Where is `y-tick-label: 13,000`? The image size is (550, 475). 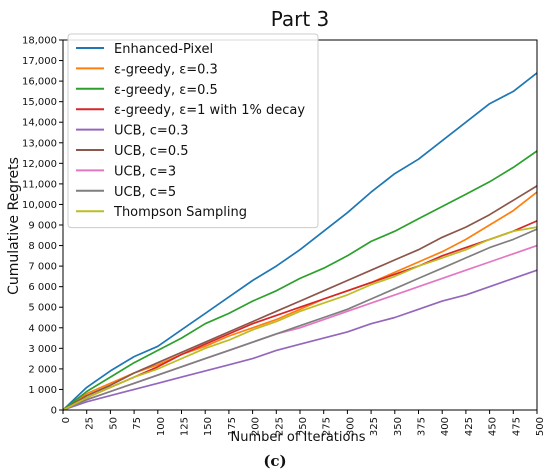
y-tick-label: 13,000 is located at coordinates (39, 143).